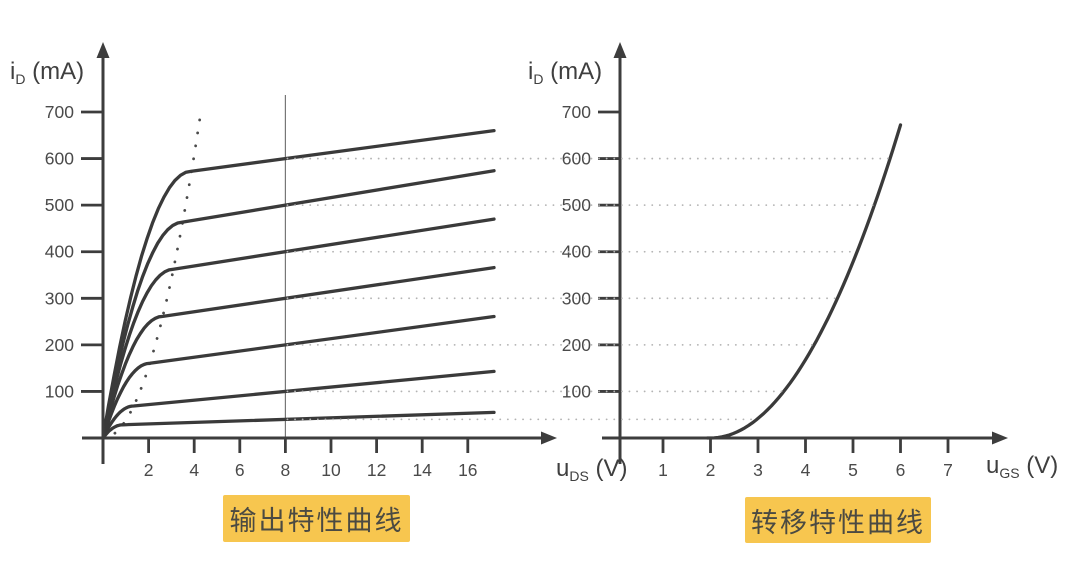  Describe the element at coordinates (1022, 466) in the screenshot. I see `transfer-x-axis-label: uGS (V)` at that location.